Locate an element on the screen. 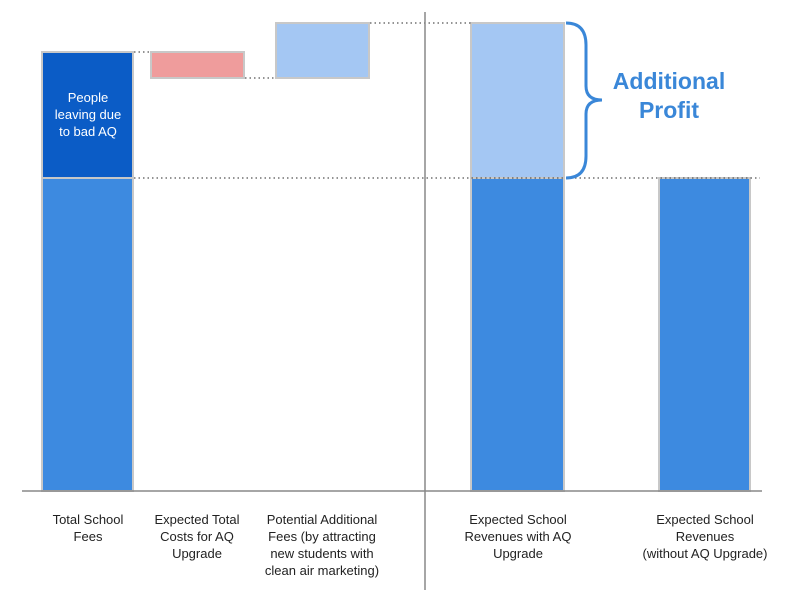 This screenshot has height=611, width=800. annotation-line: leaving due is located at coordinates (88, 114).